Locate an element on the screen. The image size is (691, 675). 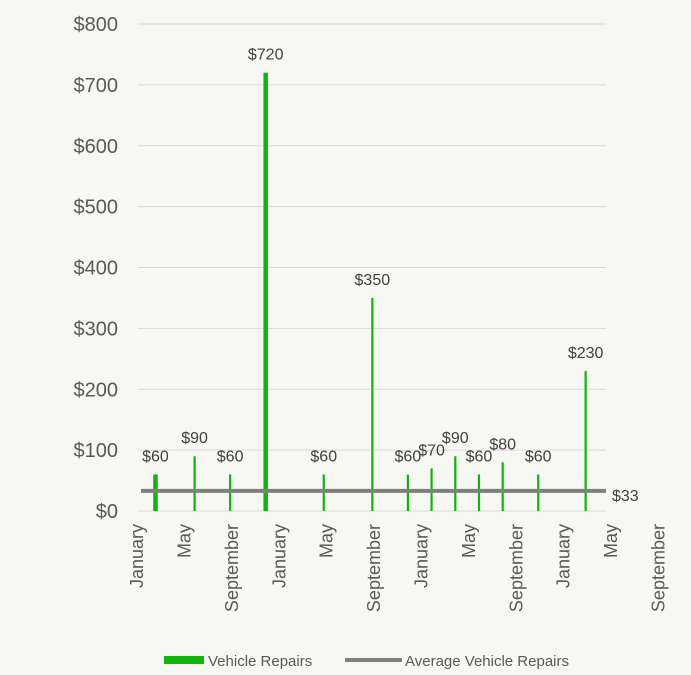
average-label: $33 is located at coordinates (625, 496).